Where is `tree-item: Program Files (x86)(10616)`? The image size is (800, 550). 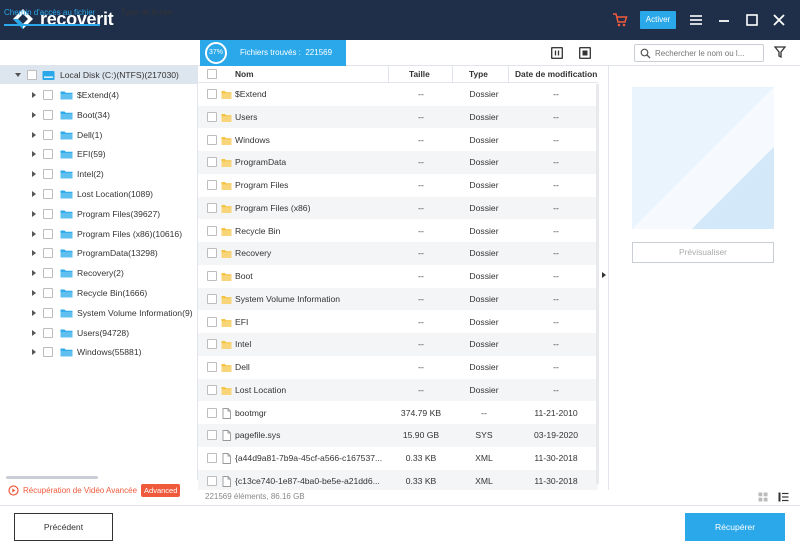
tree-item: Program Files (x86)(10616) is located at coordinates (98, 234).